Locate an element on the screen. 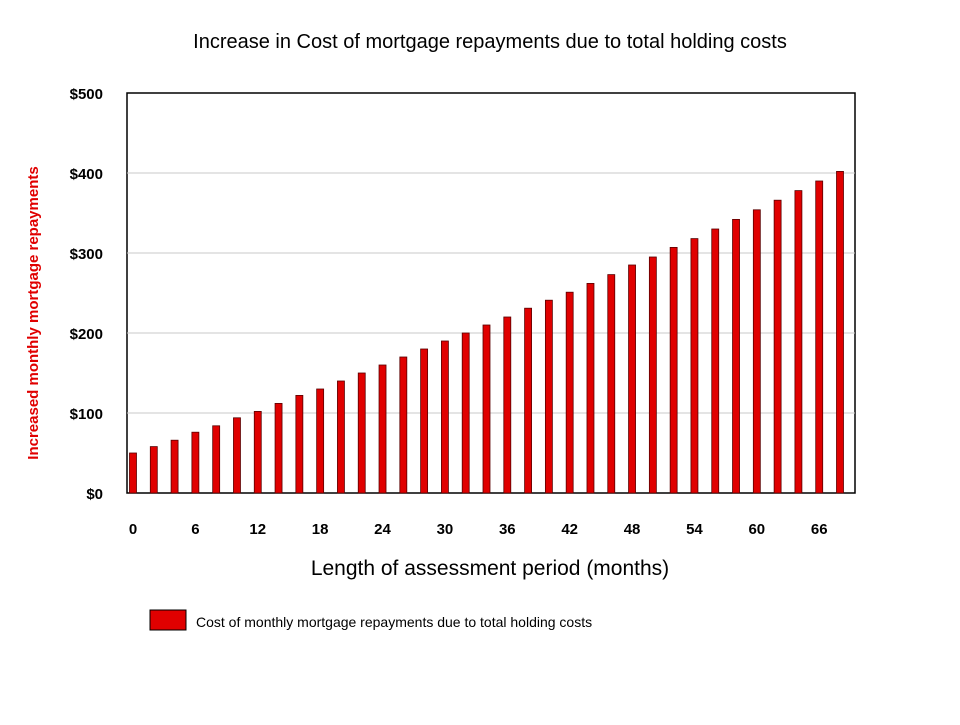  x-axis-label: Length of assessment period (months) is located at coordinates (490, 568).